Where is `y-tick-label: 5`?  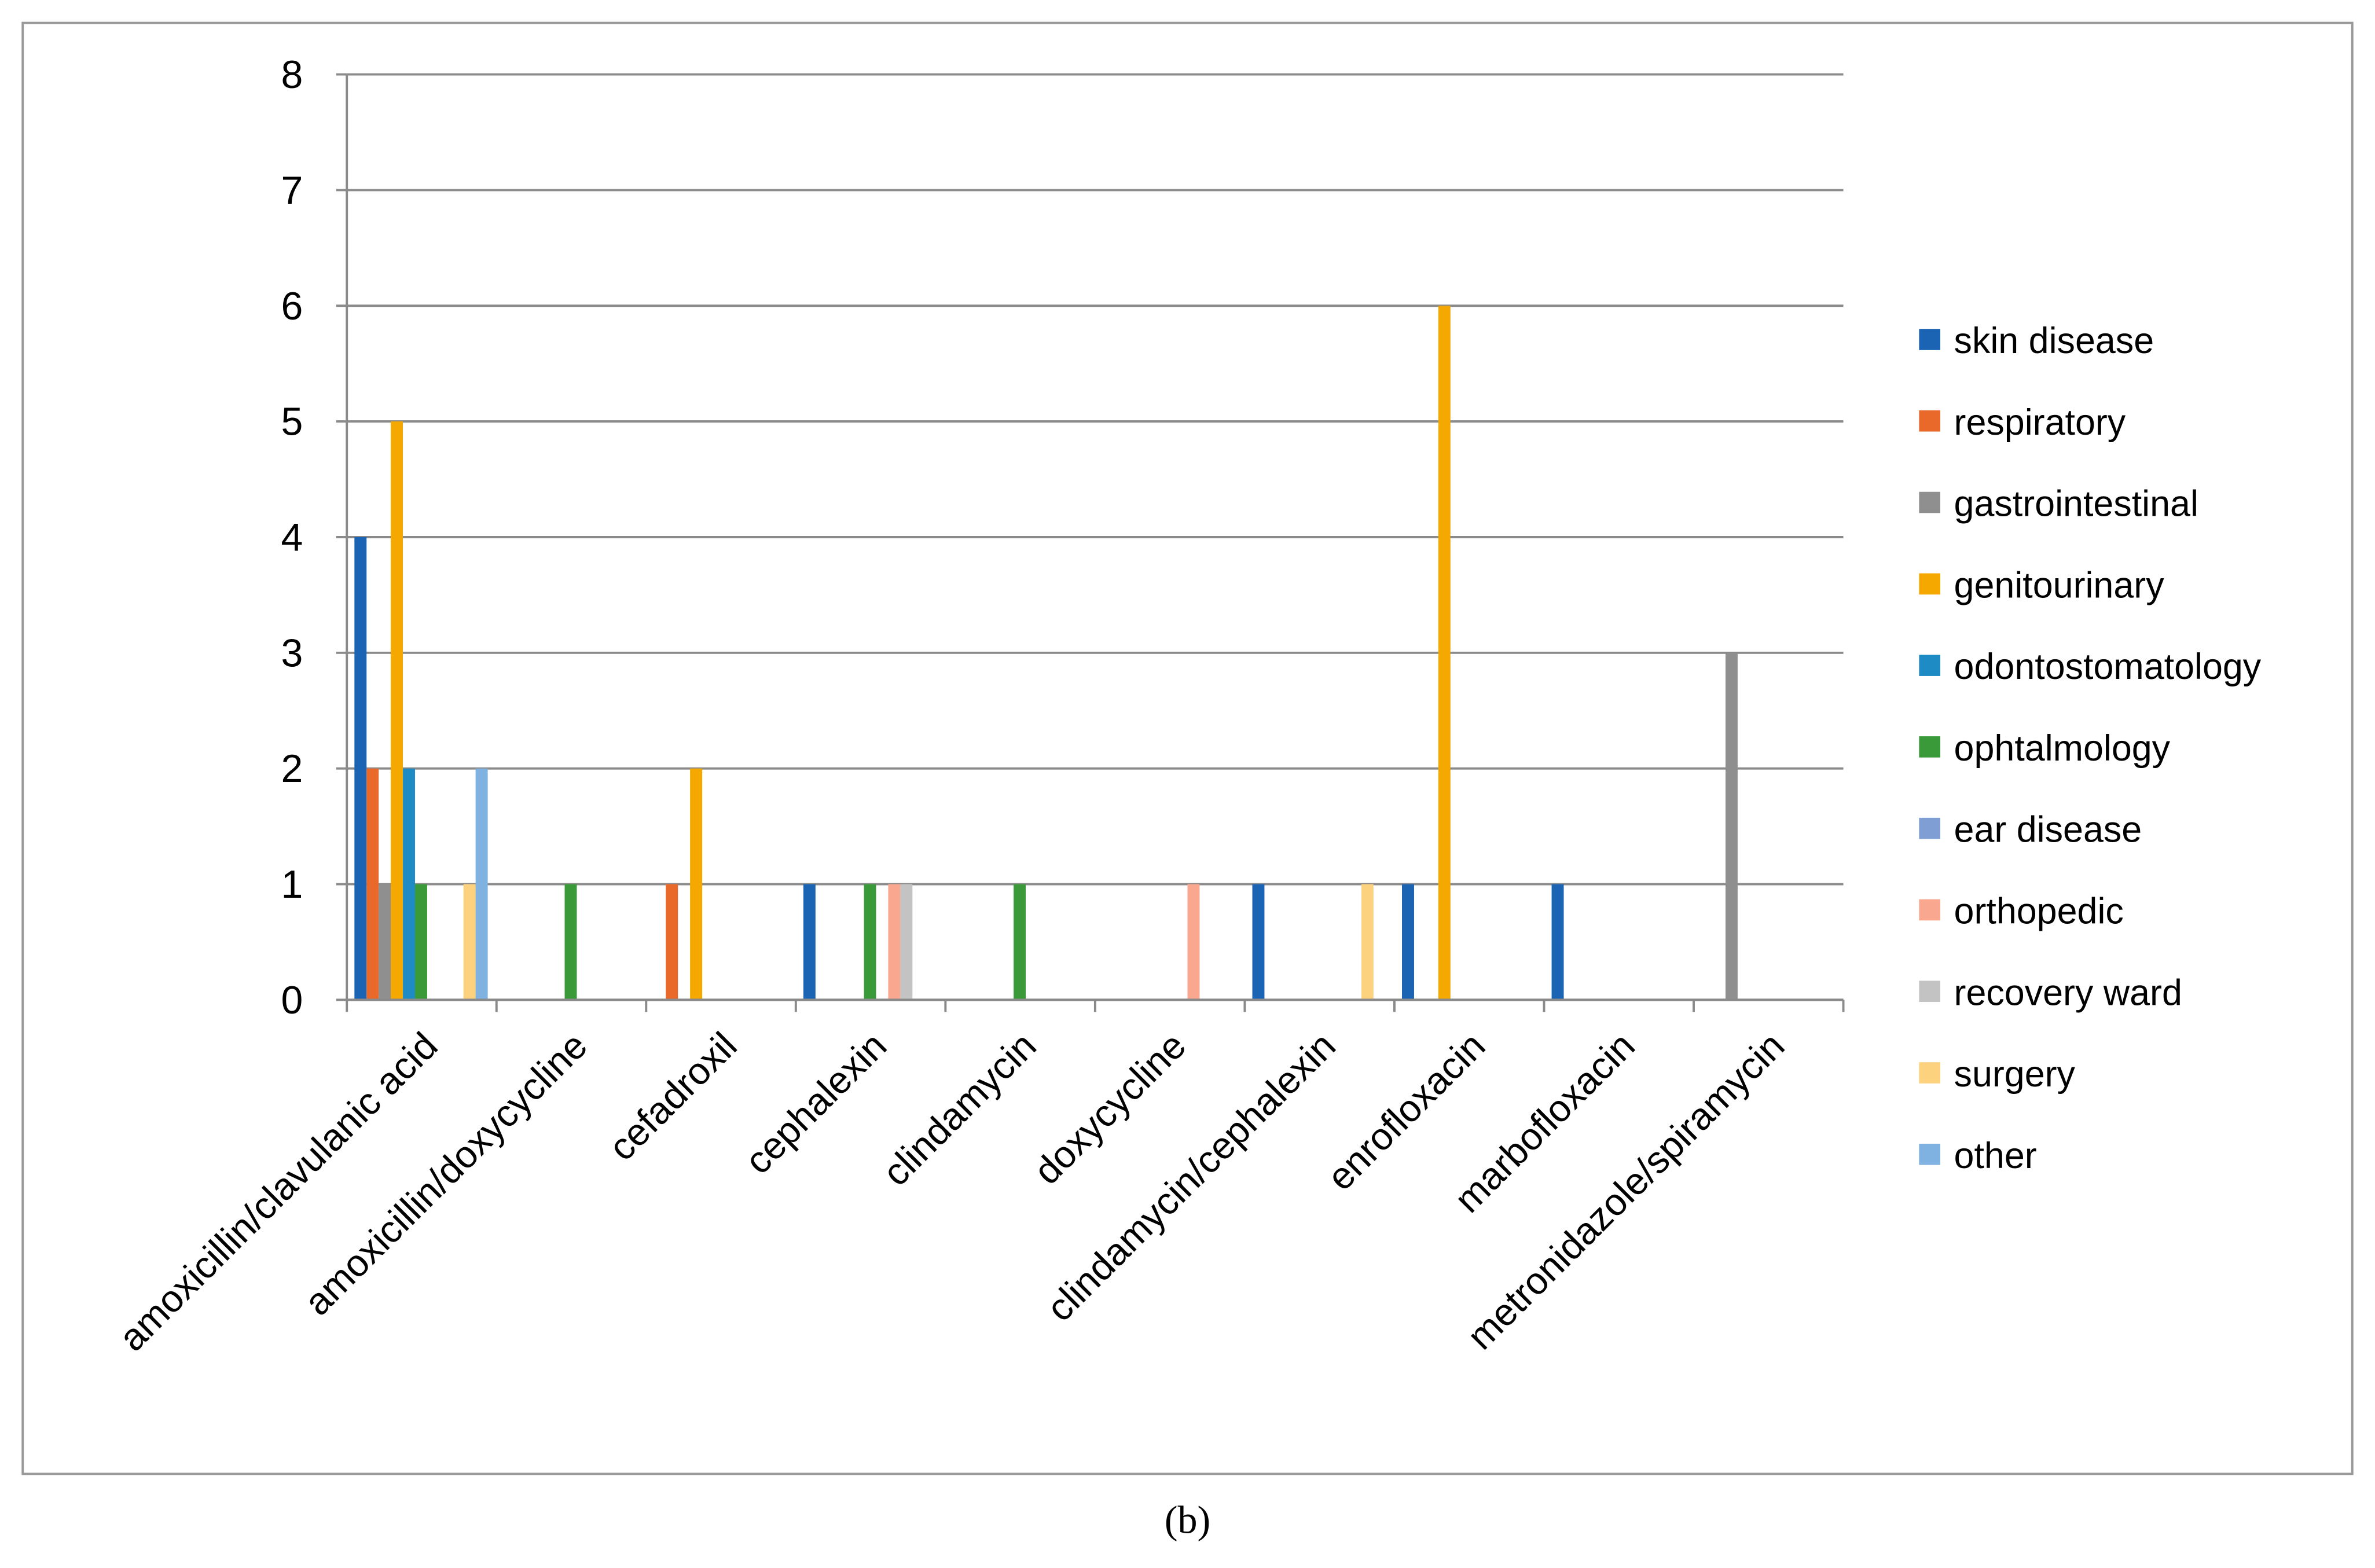
y-tick-label: 5 is located at coordinates (292, 422).